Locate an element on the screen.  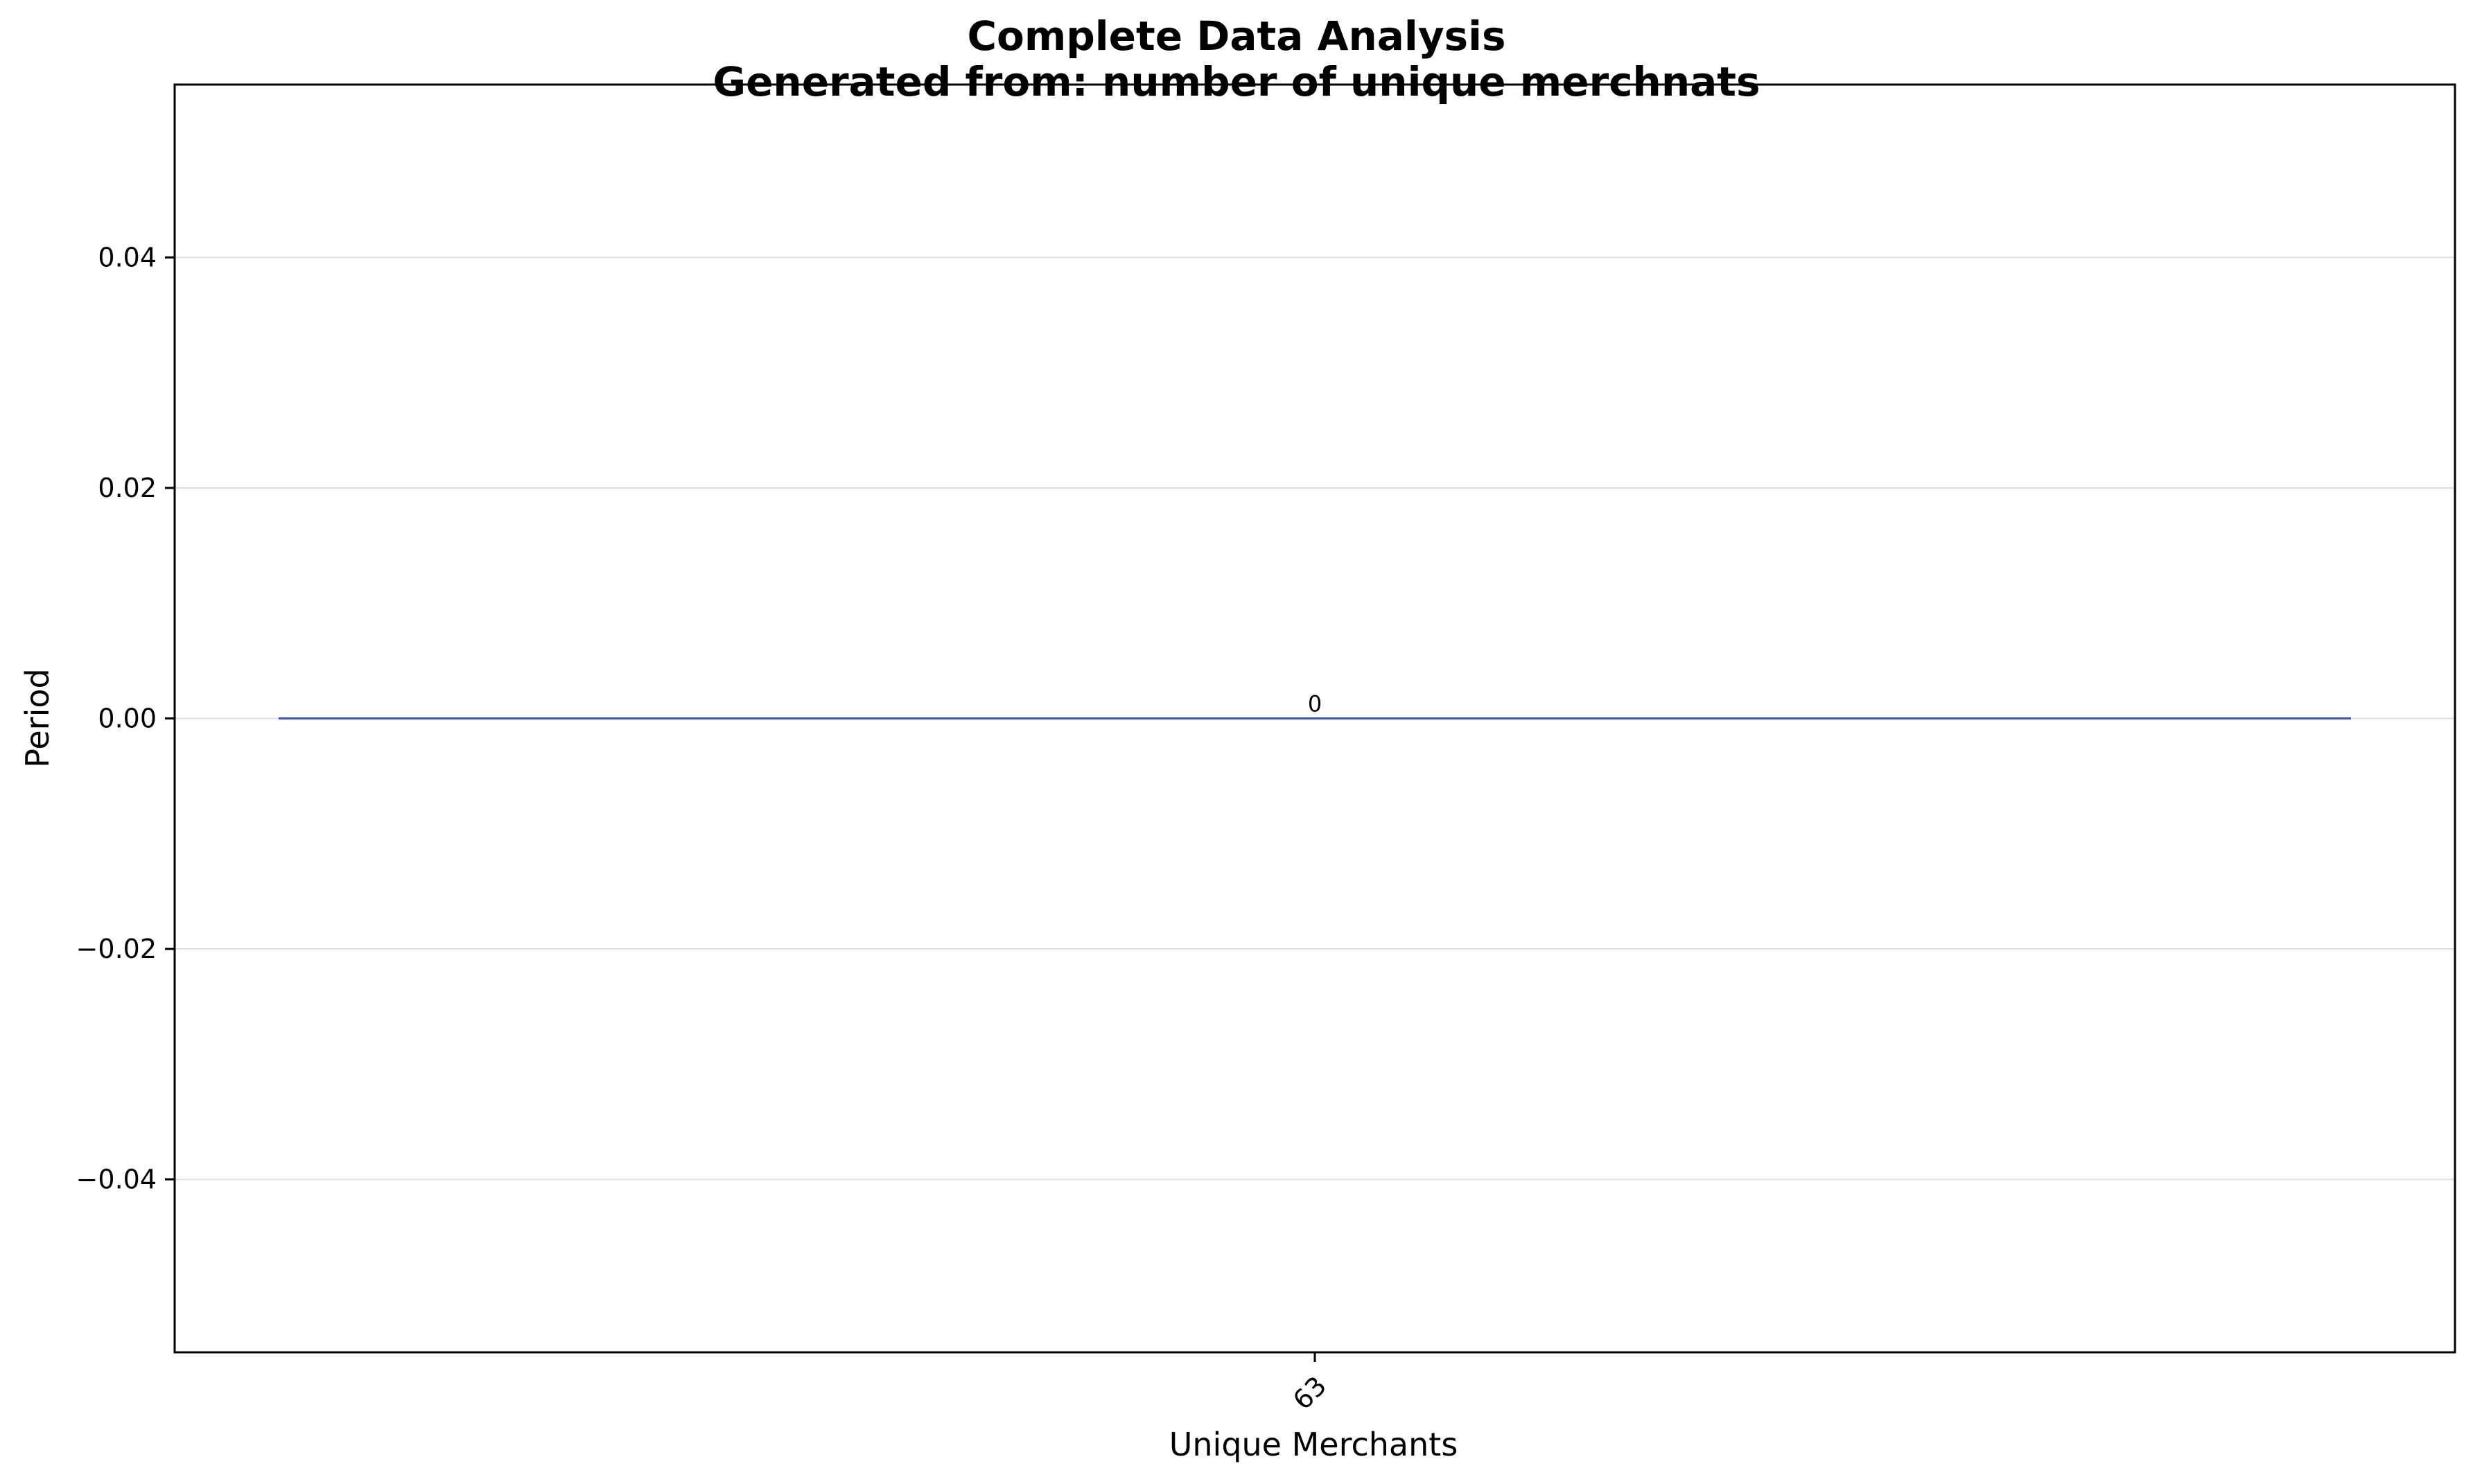
chart-title: Complete Data Analysis is located at coordinates (1236, 36).